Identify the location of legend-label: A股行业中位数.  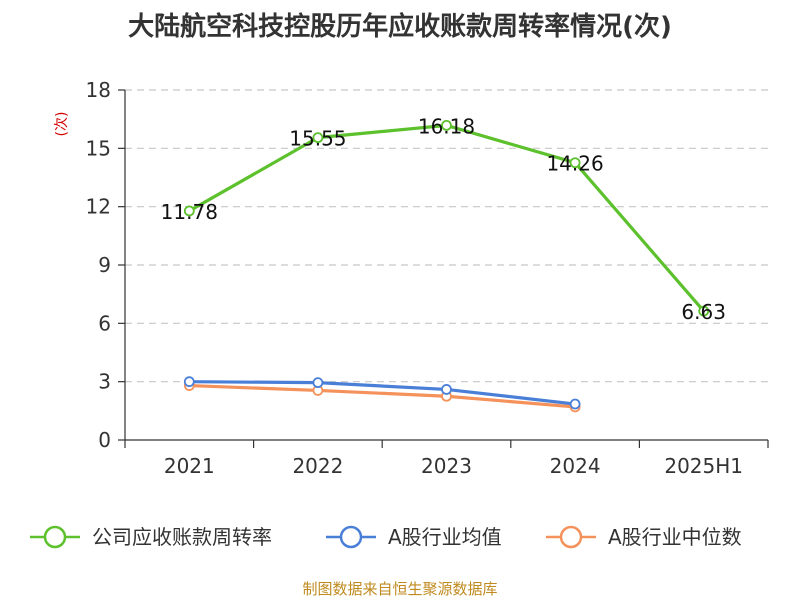
(675, 537).